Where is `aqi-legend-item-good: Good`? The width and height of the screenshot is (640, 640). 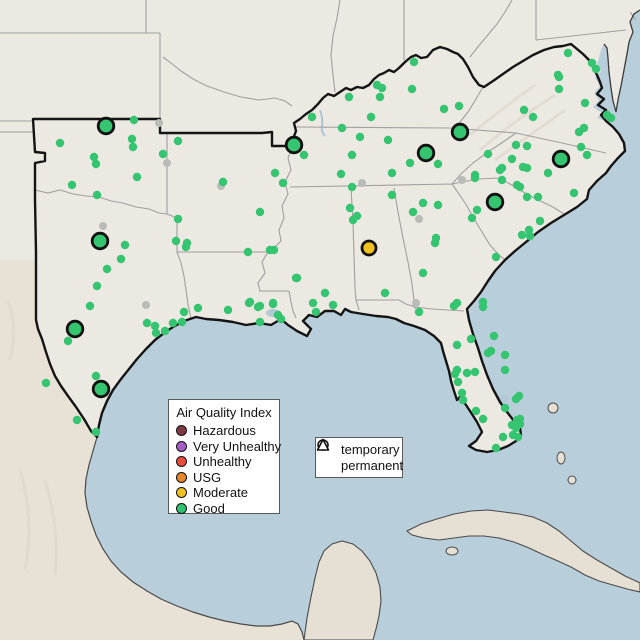
aqi-legend-item-good: Good is located at coordinates (224, 509).